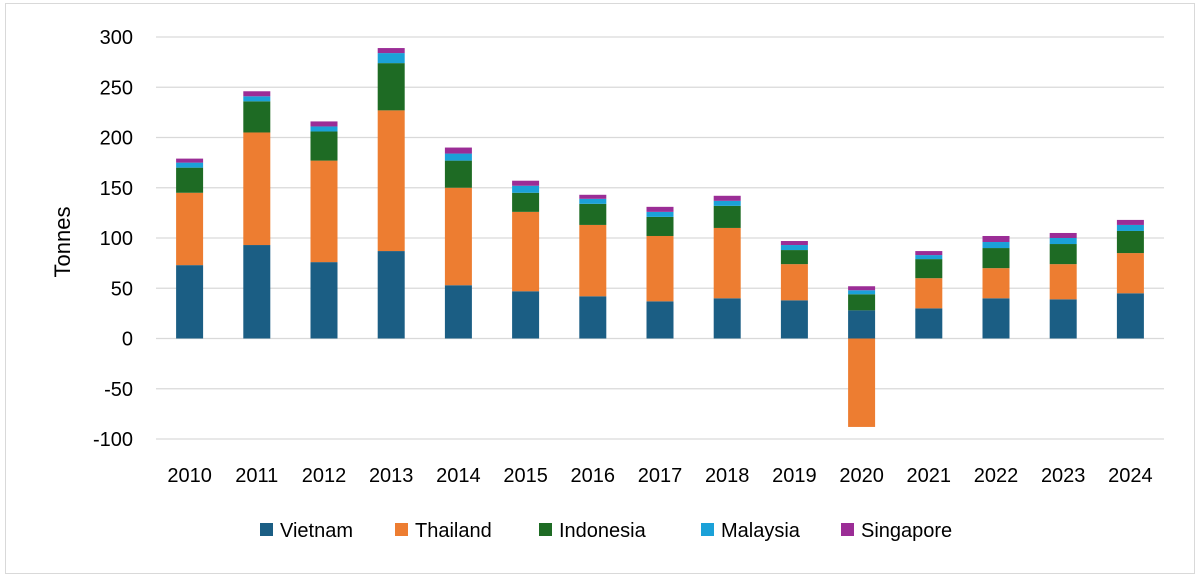  What do you see at coordinates (324, 476) in the screenshot?
I see `x-tick-label: 2012` at bounding box center [324, 476].